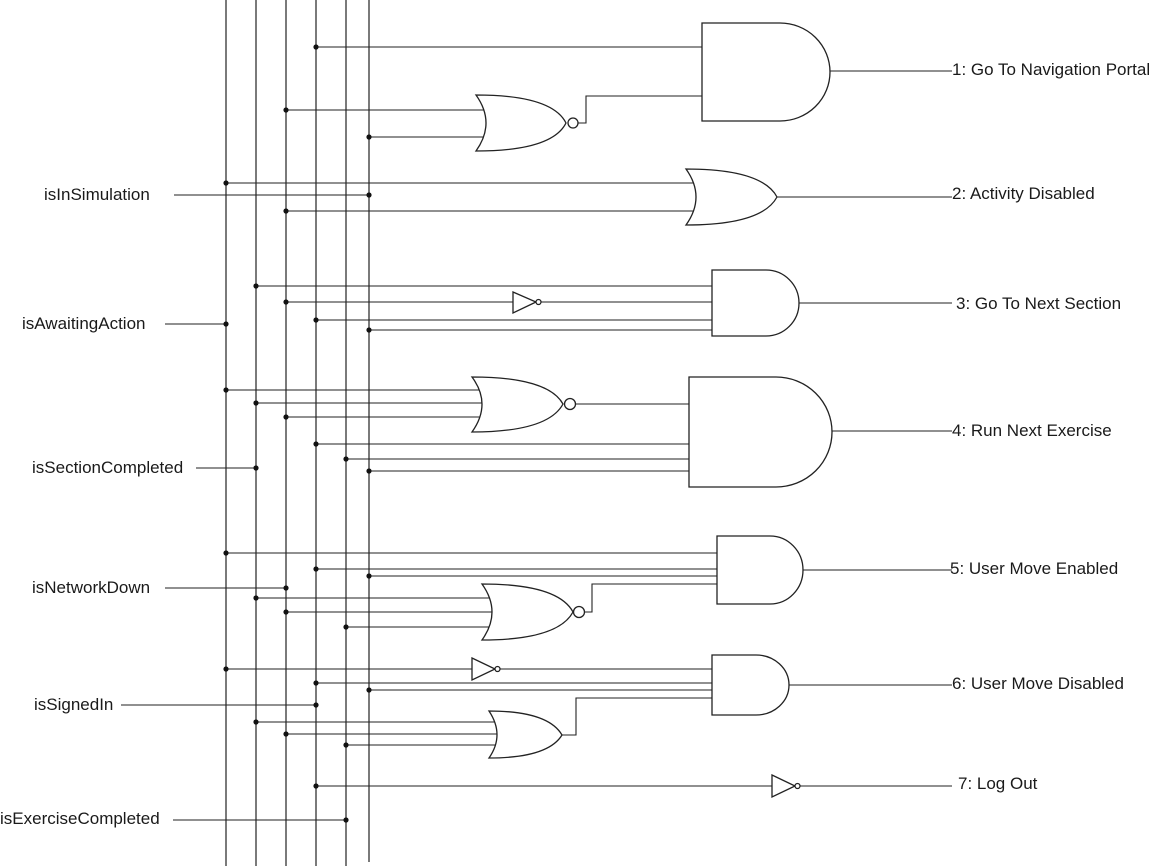 The width and height of the screenshot is (1166, 868). I want to click on input-buses, so click(297, 433).